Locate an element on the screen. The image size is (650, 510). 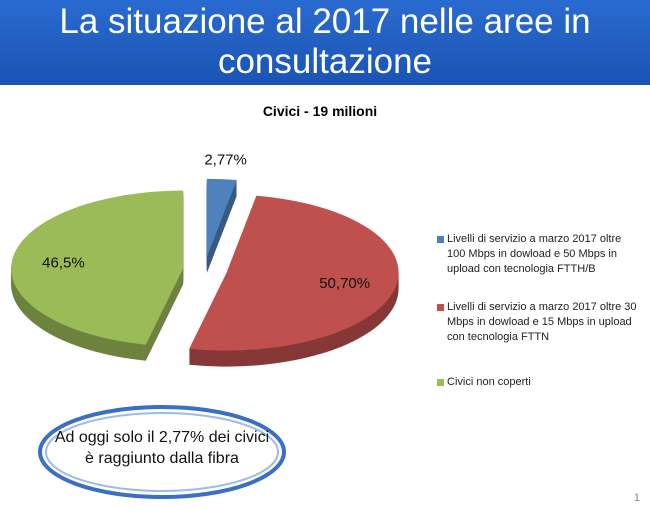
value-label: 46,5% is located at coordinates (63, 263).